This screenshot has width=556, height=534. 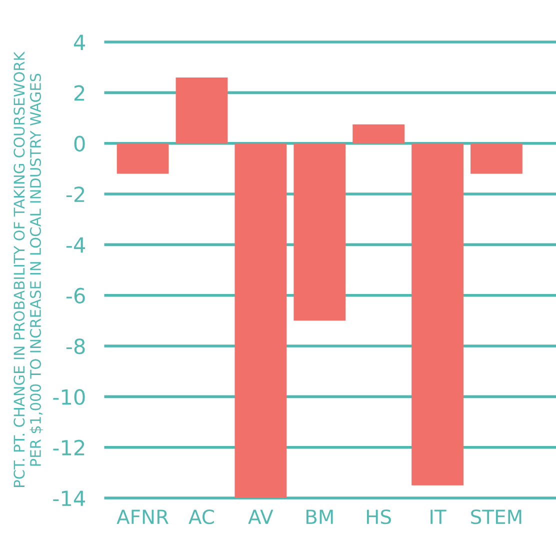 What do you see at coordinates (75, 346) in the screenshot?
I see `y-tick-label: -8` at bounding box center [75, 346].